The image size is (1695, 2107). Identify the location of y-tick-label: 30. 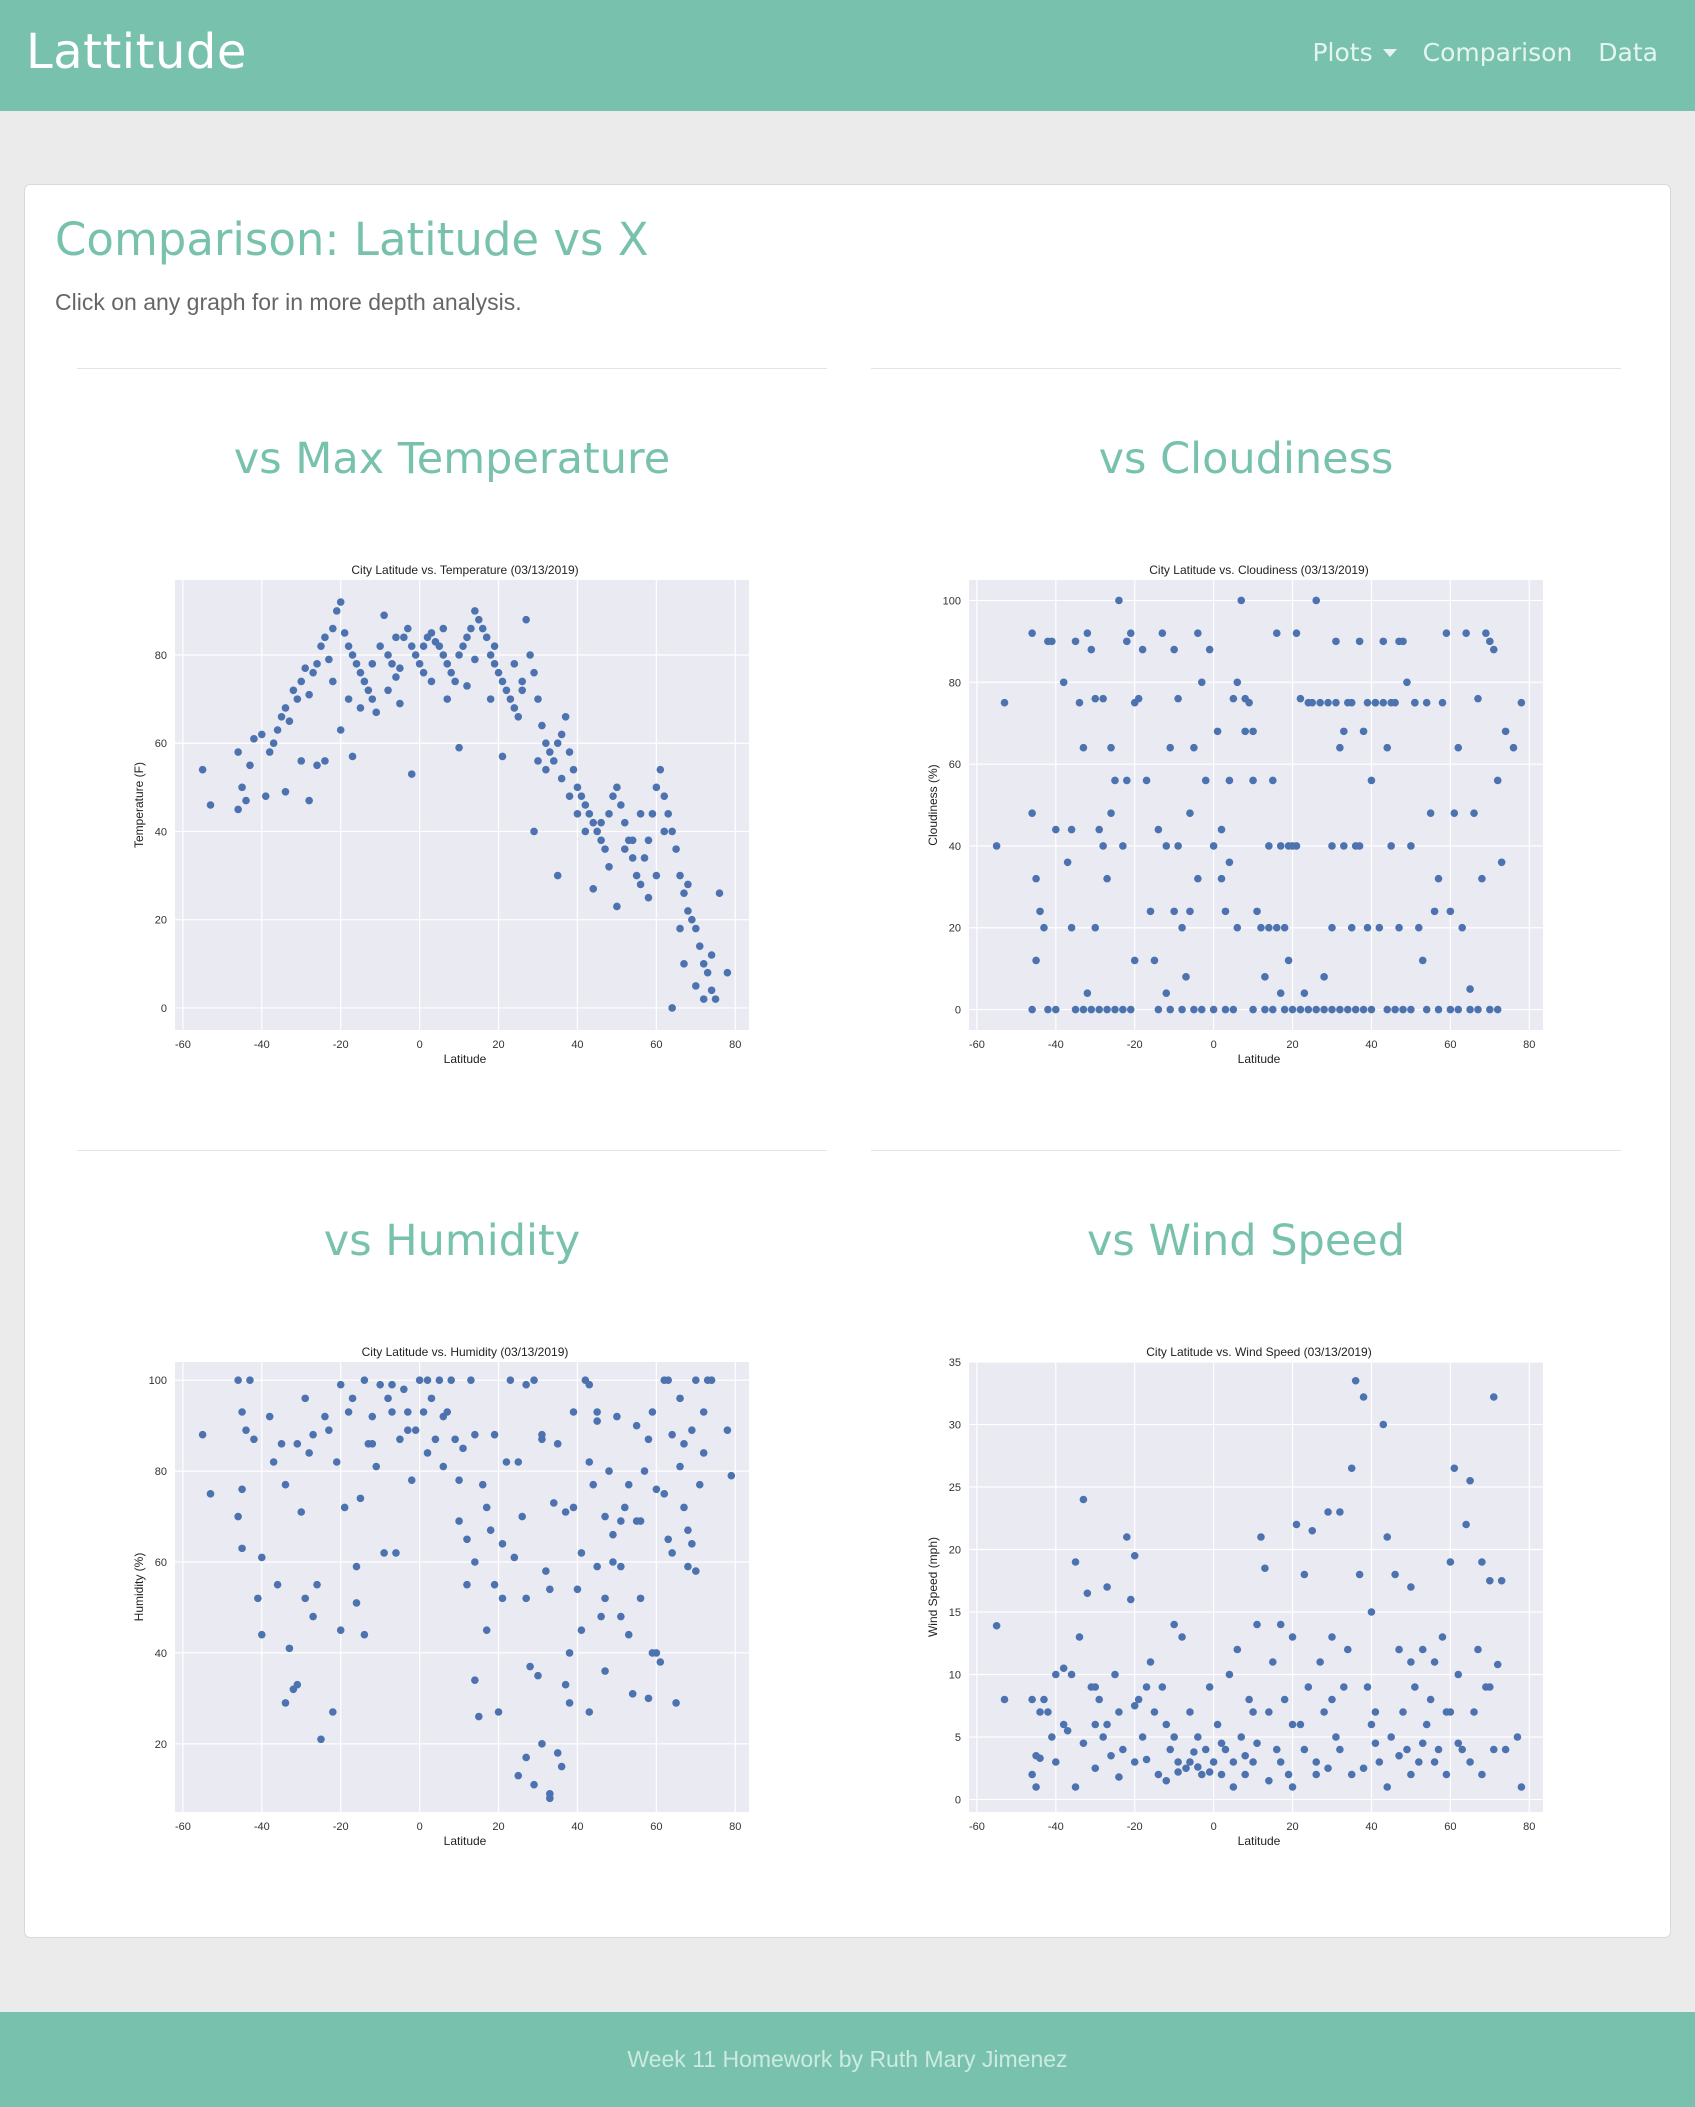
(955, 1426).